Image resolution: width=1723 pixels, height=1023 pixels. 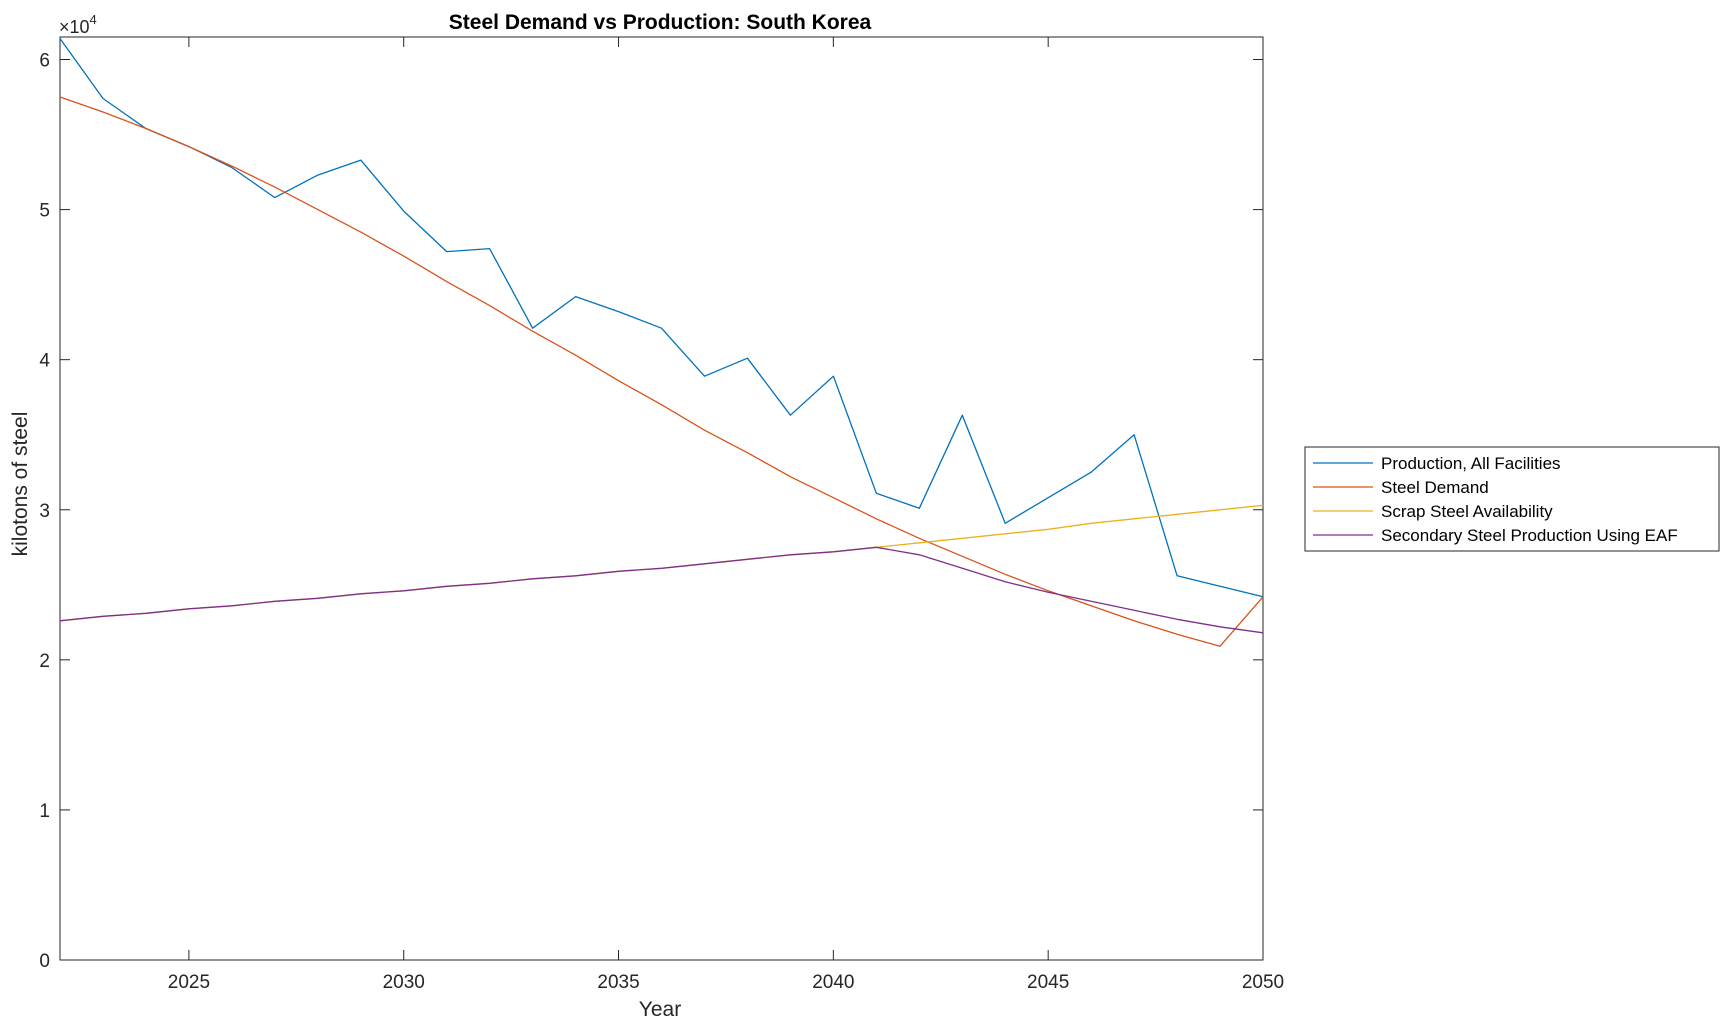 I want to click on svg-text: ×10⁴, so click(x=78, y=24).